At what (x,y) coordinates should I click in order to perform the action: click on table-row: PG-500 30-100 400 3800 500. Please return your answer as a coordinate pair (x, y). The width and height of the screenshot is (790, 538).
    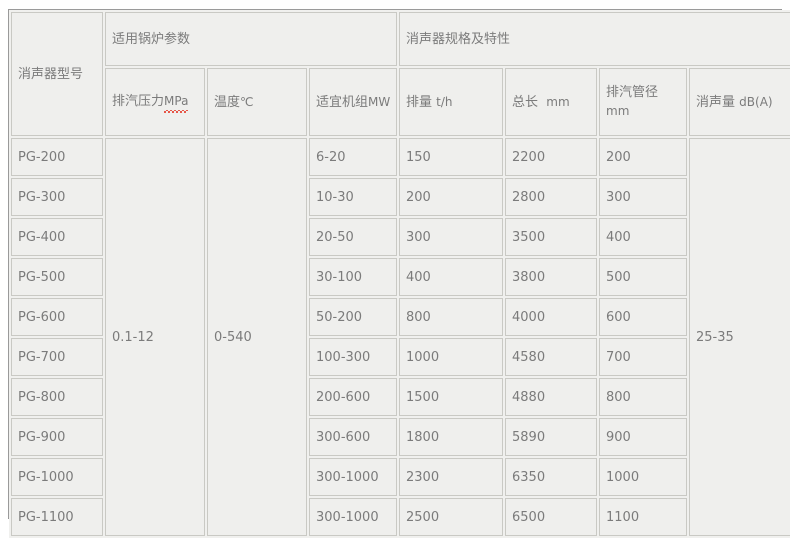
    Looking at the image, I should click on (400, 277).